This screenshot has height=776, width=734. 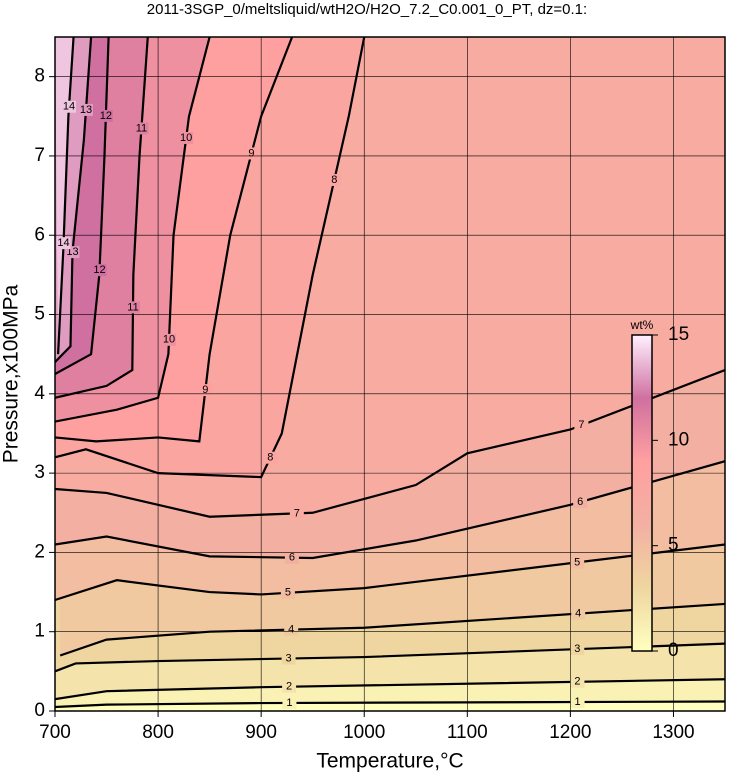 What do you see at coordinates (158, 732) in the screenshot?
I see `x-tick-label: 800` at bounding box center [158, 732].